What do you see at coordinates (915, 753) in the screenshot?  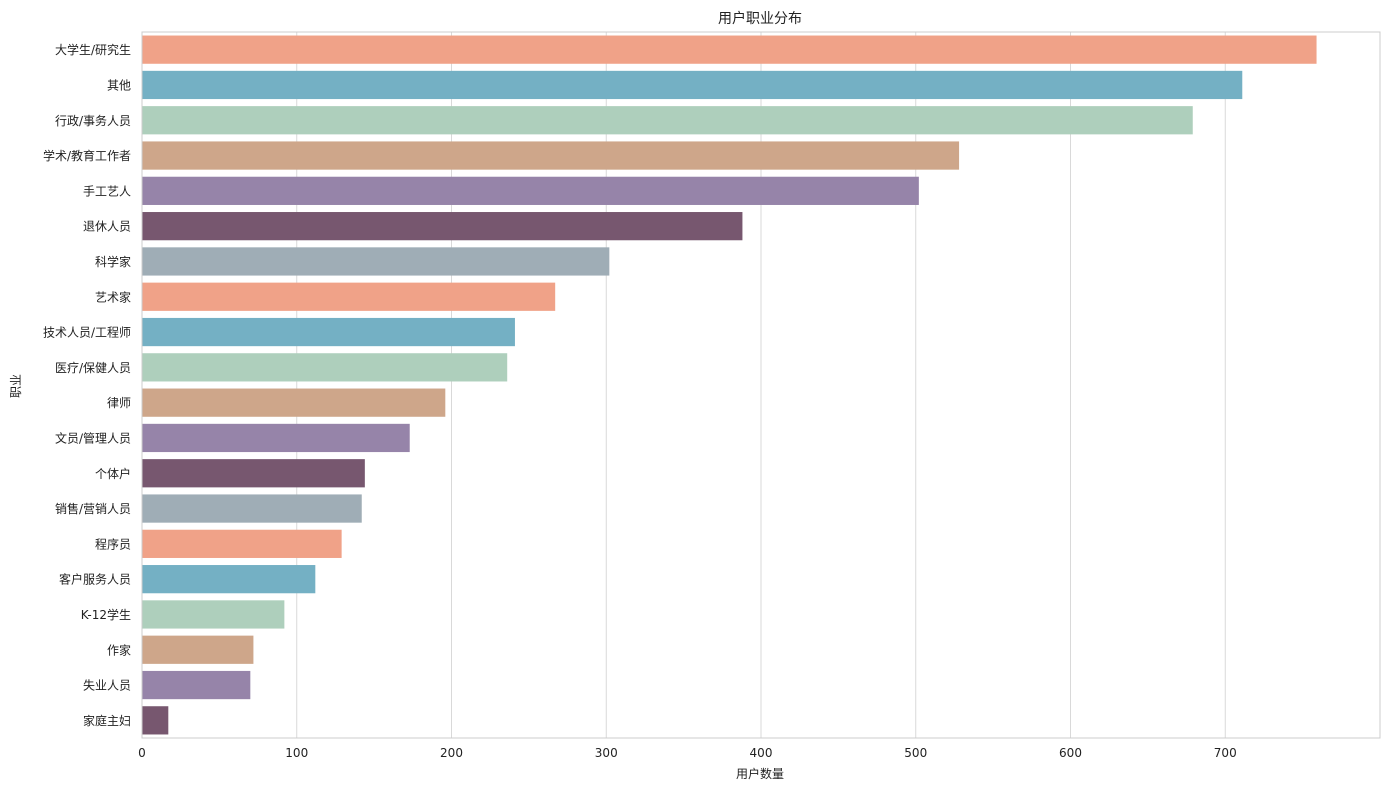 I see `x-tick-label: 500` at bounding box center [915, 753].